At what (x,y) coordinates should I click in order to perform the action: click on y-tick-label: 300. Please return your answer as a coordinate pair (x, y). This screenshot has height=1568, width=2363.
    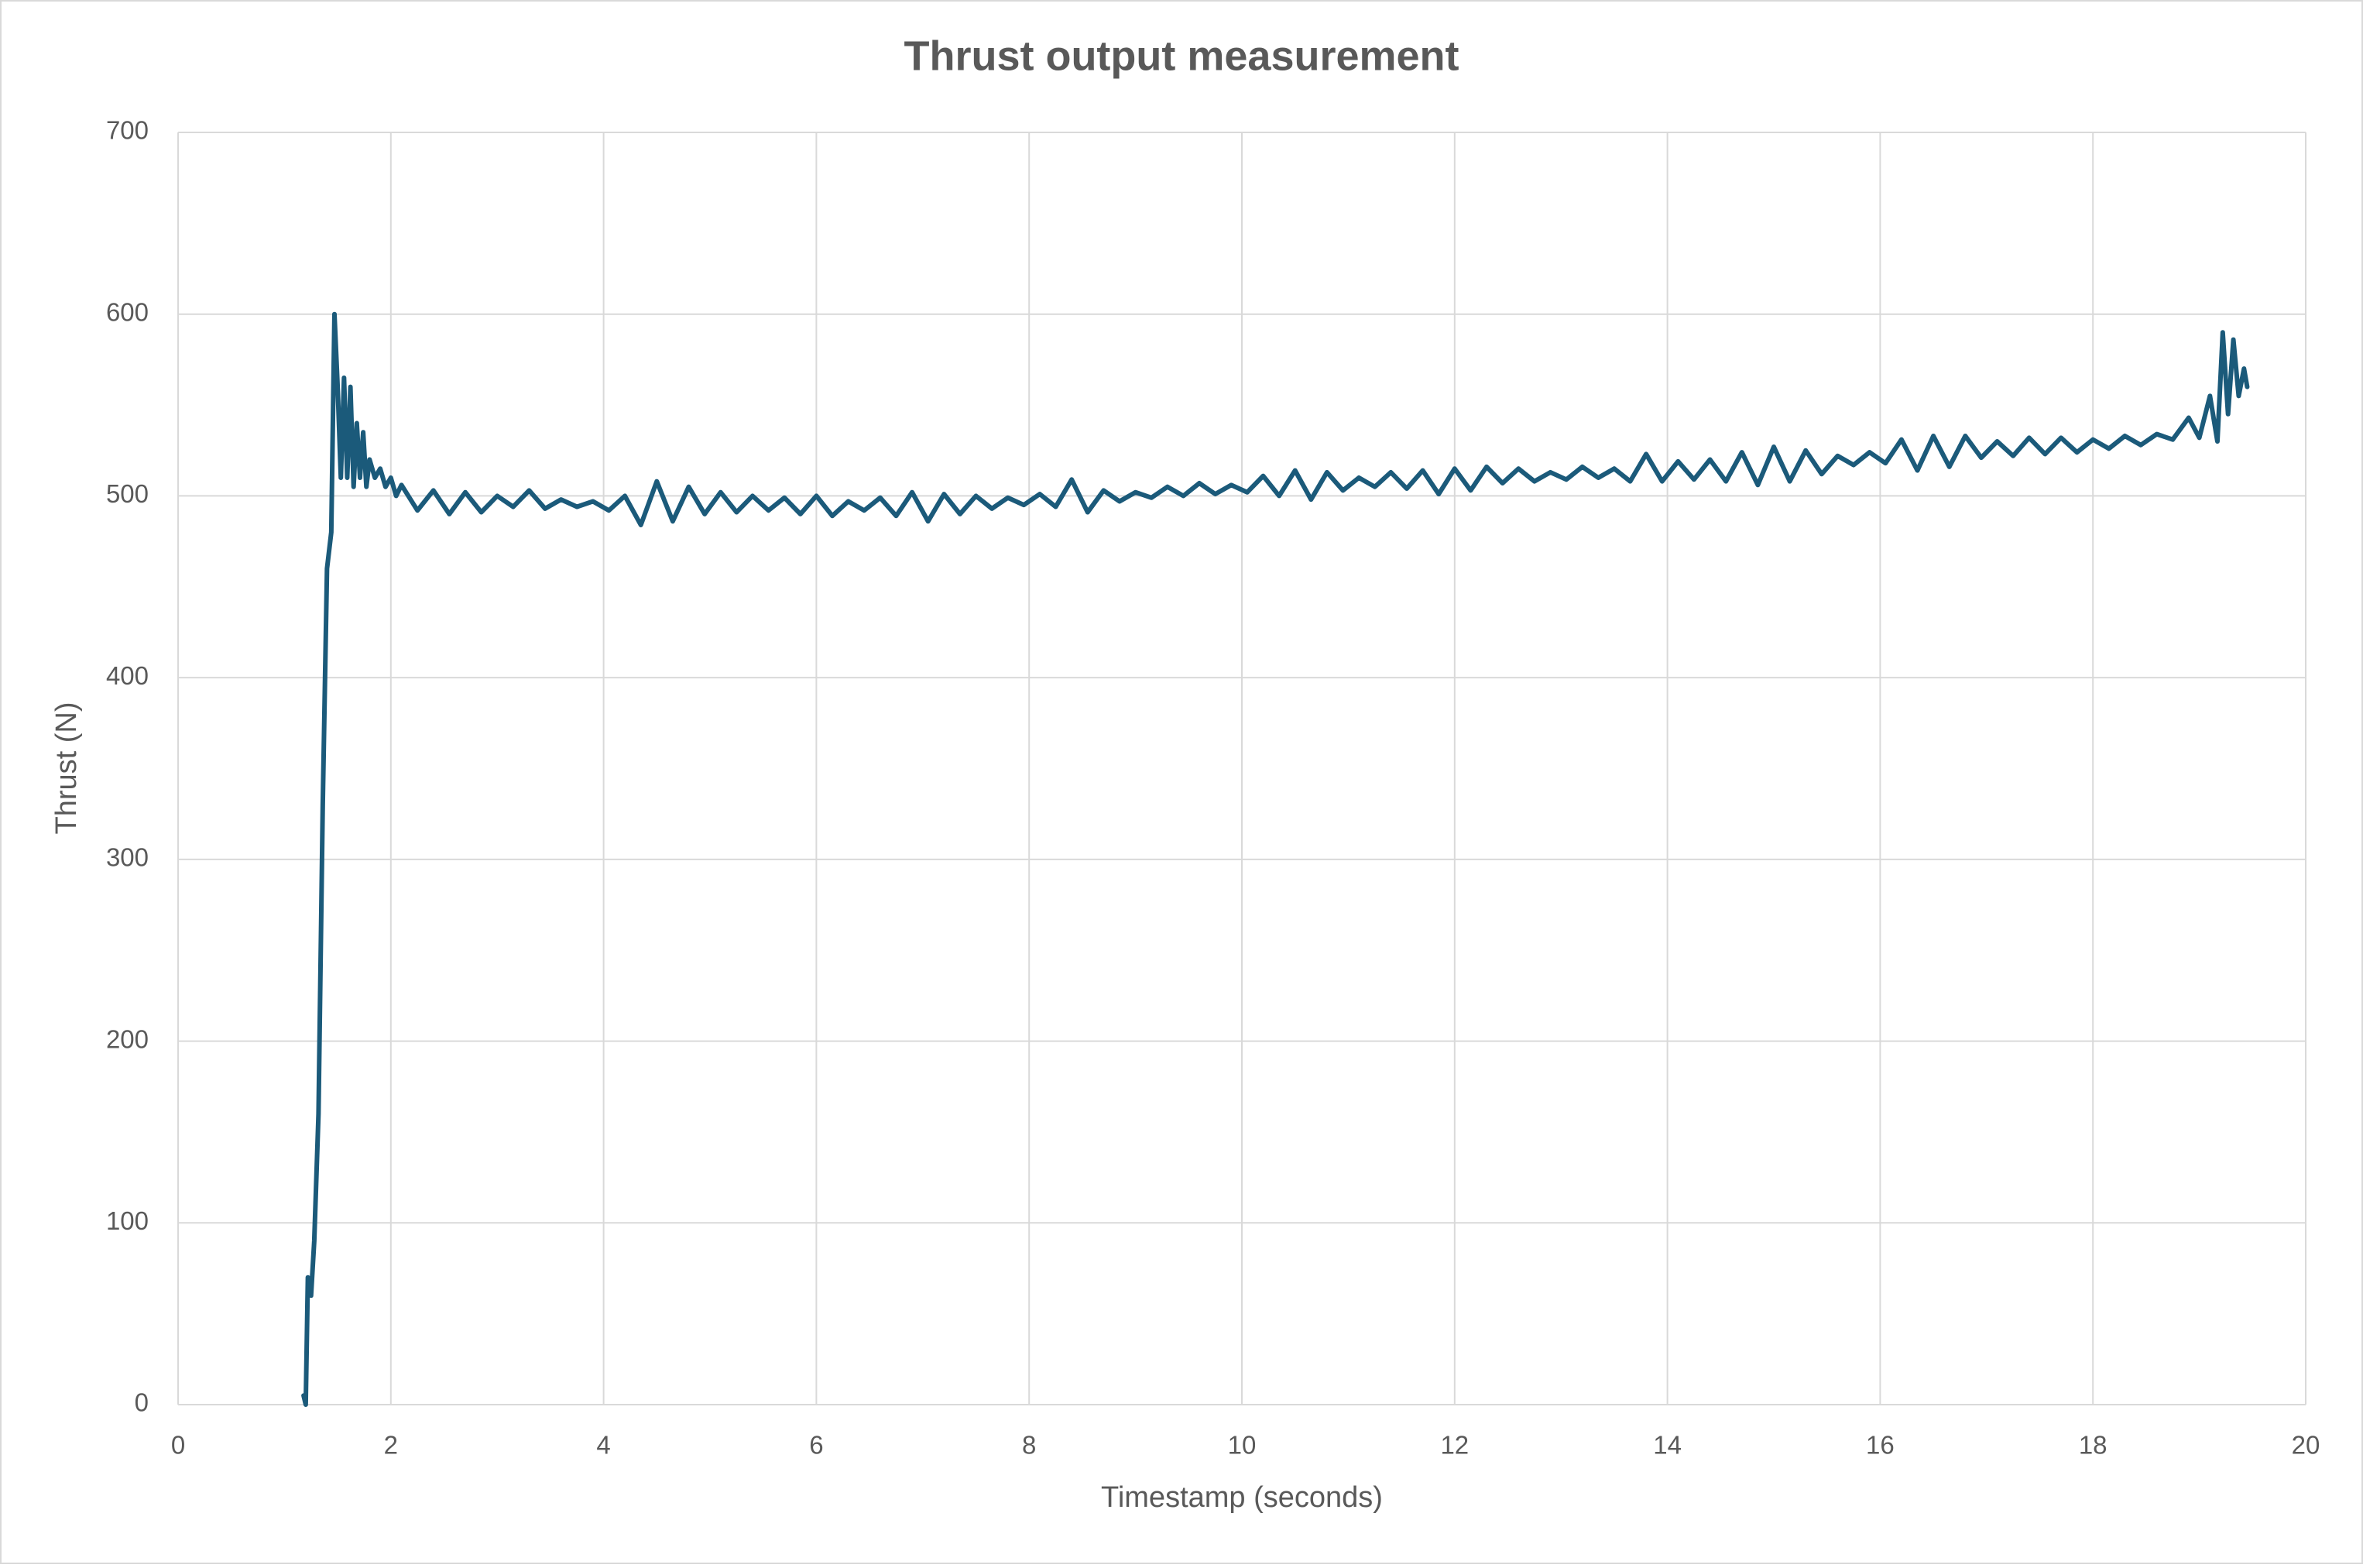
    Looking at the image, I should click on (127, 857).